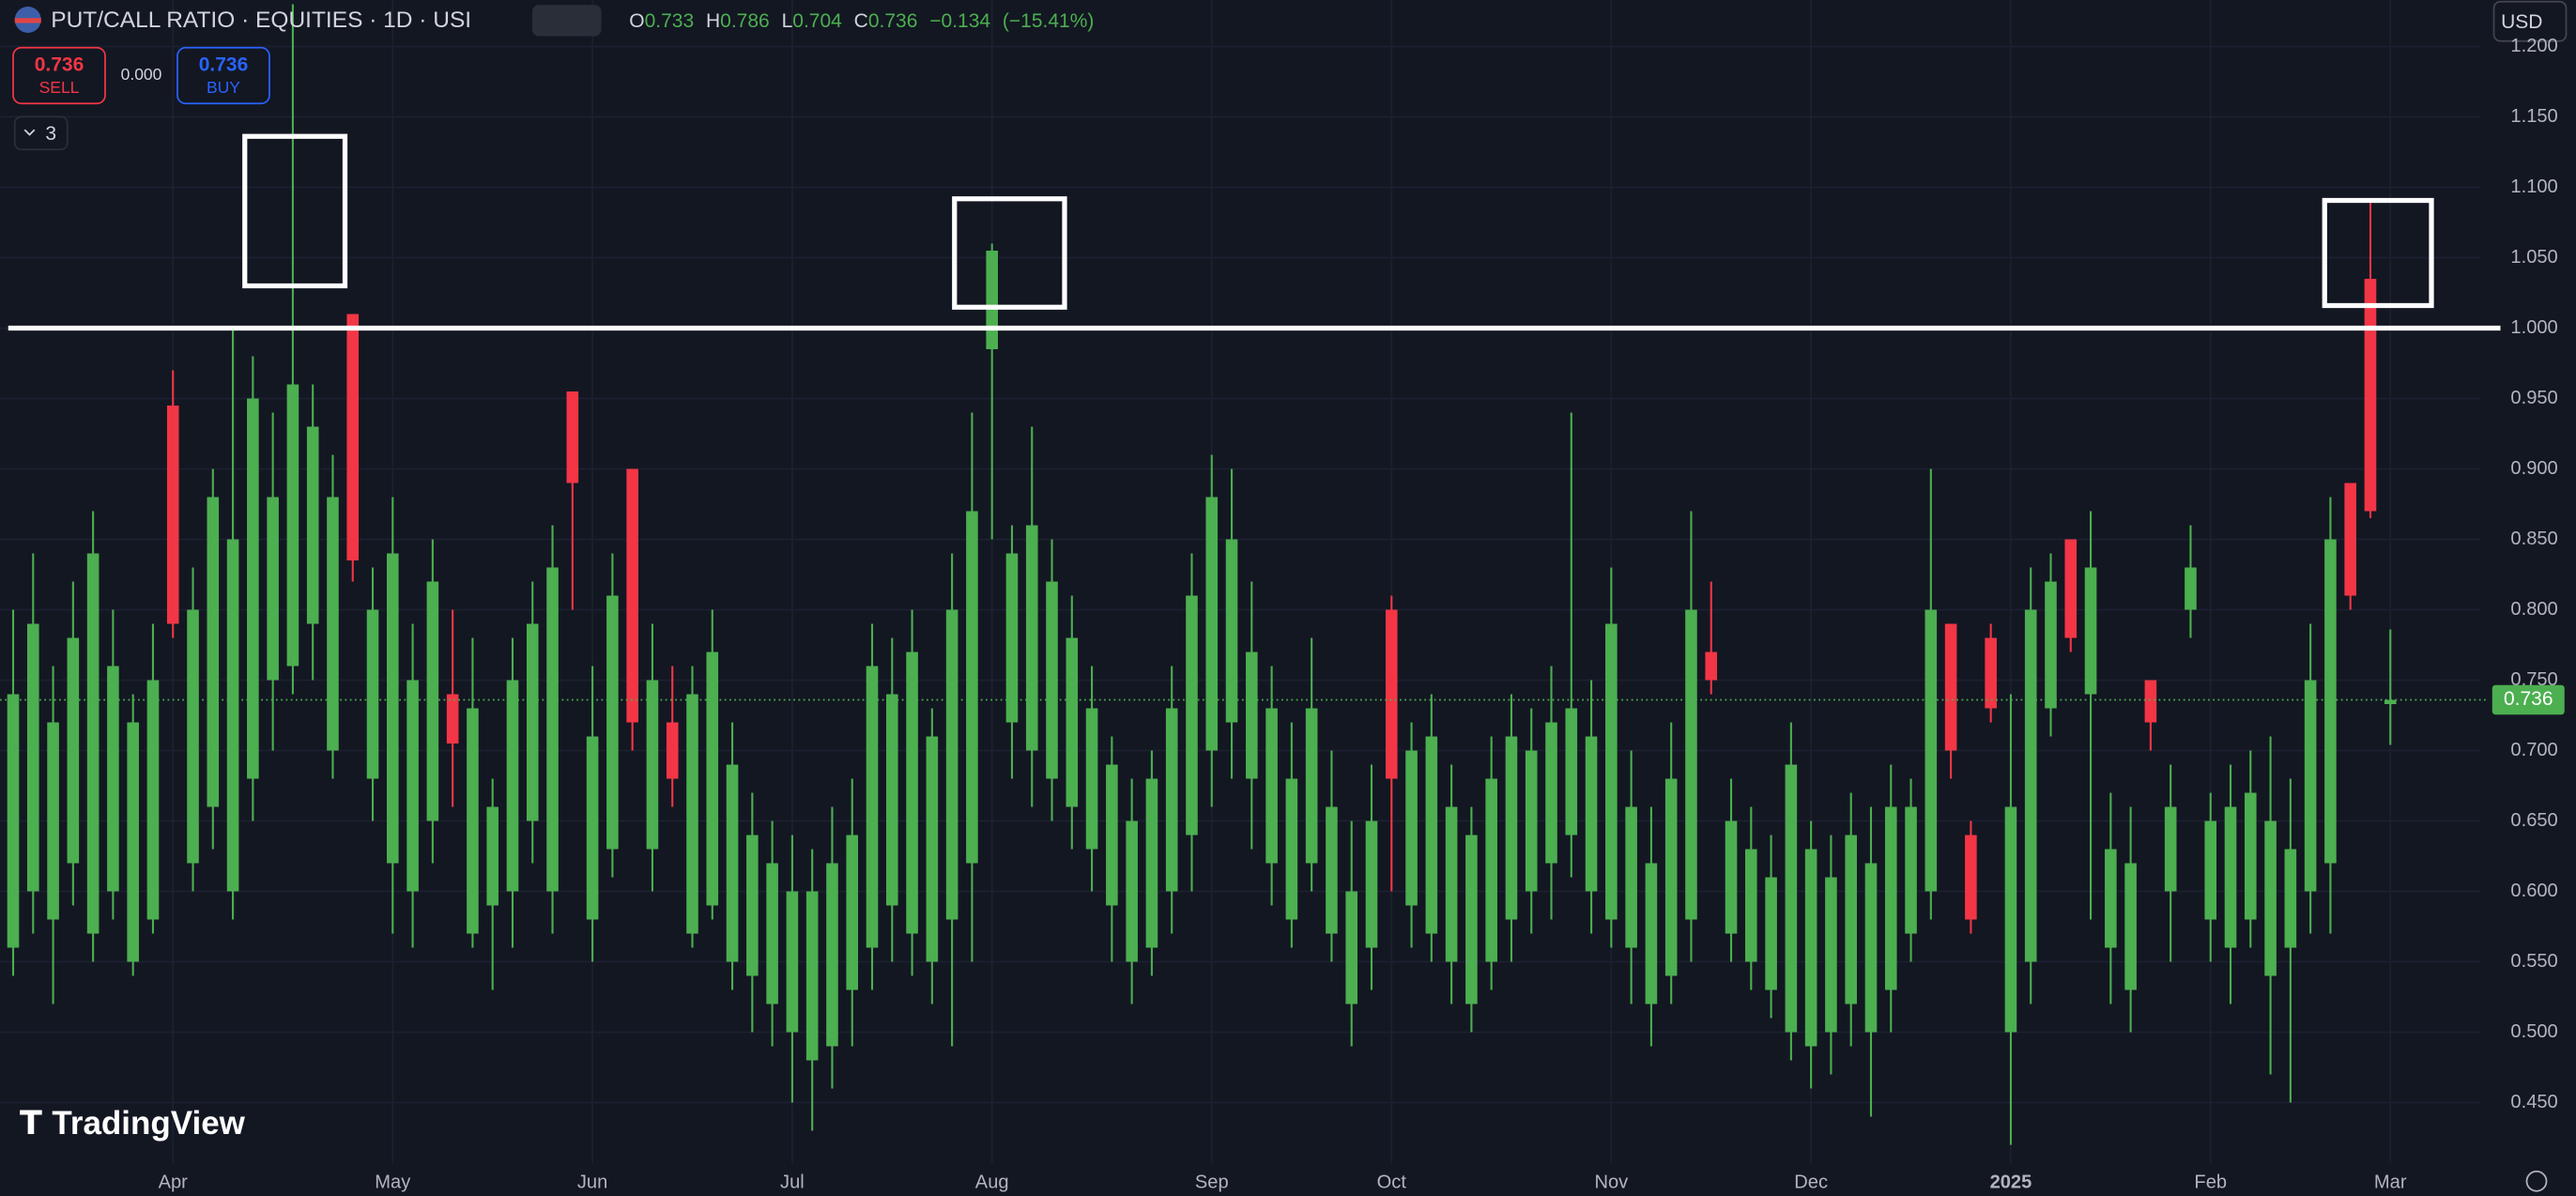 The width and height of the screenshot is (2576, 1196). I want to click on y-tick-label: 0.750, so click(2534, 679).